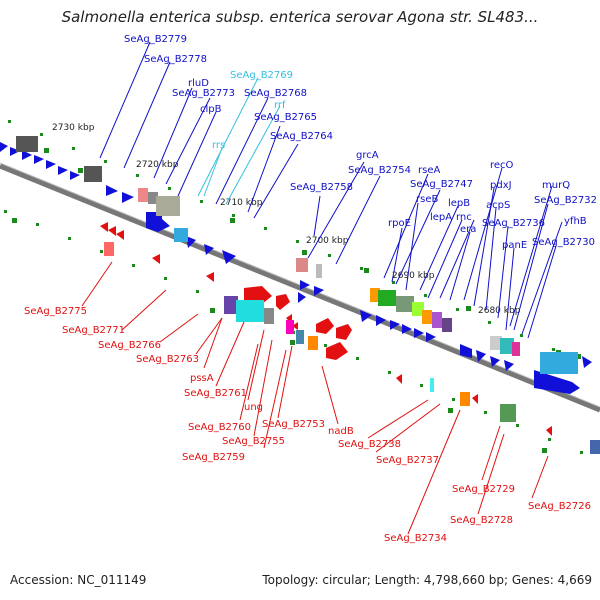 Image resolution: width=600 pixels, height=600 pixels. I want to click on gene-label: SeAg_B2737, so click(407, 460).